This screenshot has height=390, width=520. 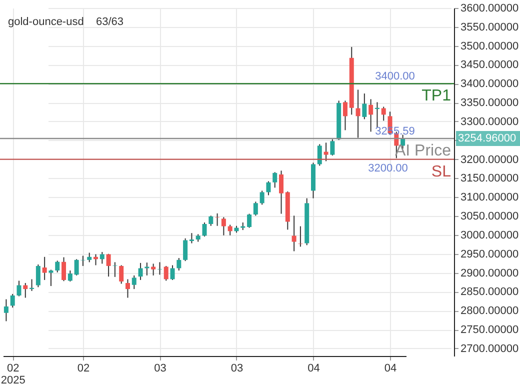 What do you see at coordinates (489, 292) in the screenshot?
I see `y-tick-label: 2850.00000` at bounding box center [489, 292].